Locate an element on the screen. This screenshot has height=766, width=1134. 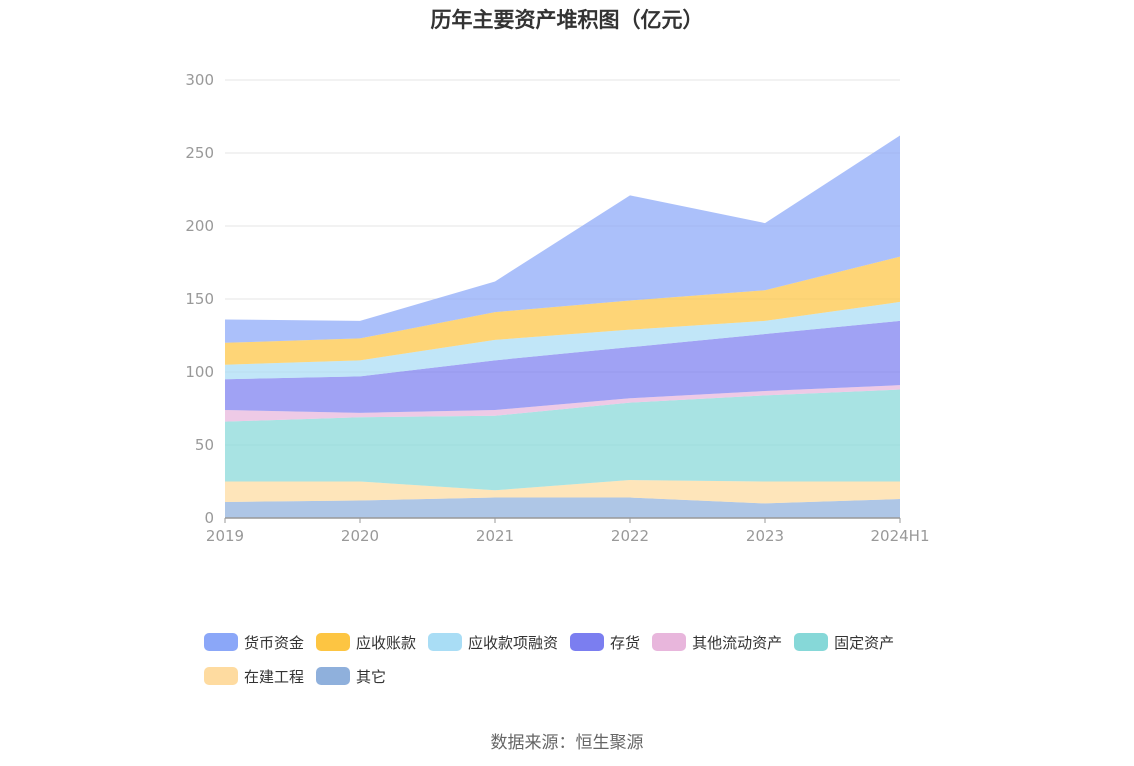
area-series-其他流动资产 is located at coordinates (562, 403).